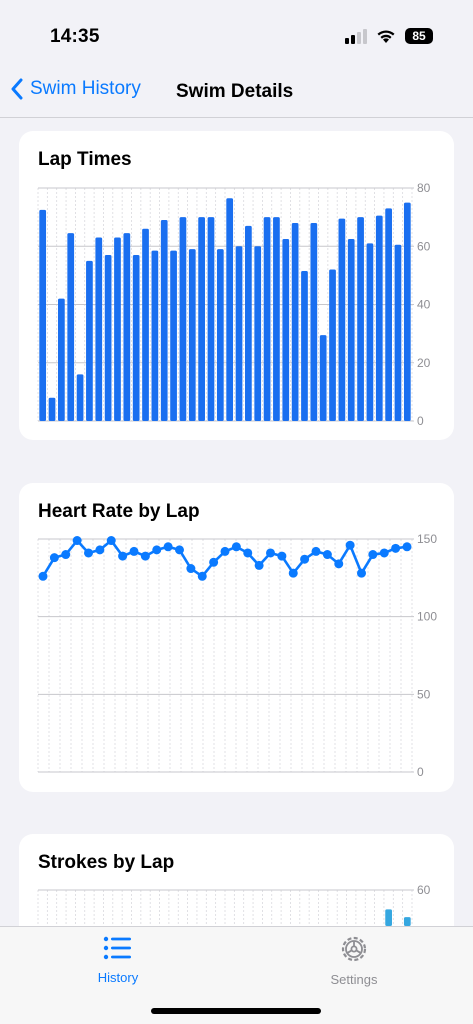 This screenshot has width=473, height=1024. What do you see at coordinates (17, 89) in the screenshot?
I see `chevron-left-icon` at bounding box center [17, 89].